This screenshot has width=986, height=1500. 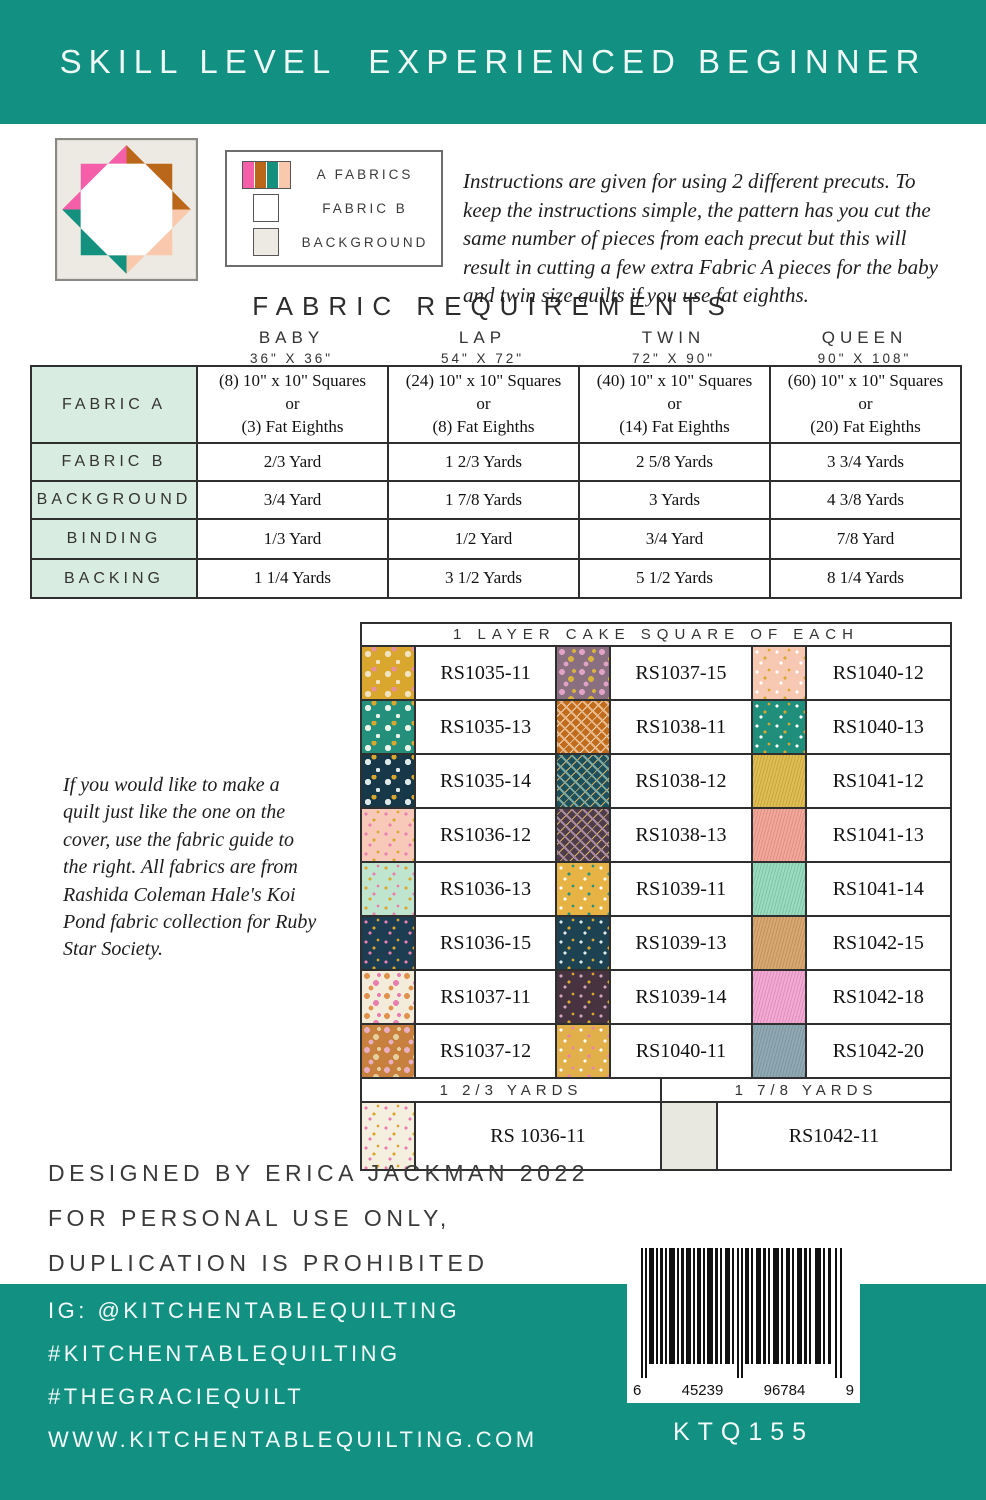 What do you see at coordinates (743, 1390) in the screenshot?
I see `barcode-digits: 6 45239 96784 9` at bounding box center [743, 1390].